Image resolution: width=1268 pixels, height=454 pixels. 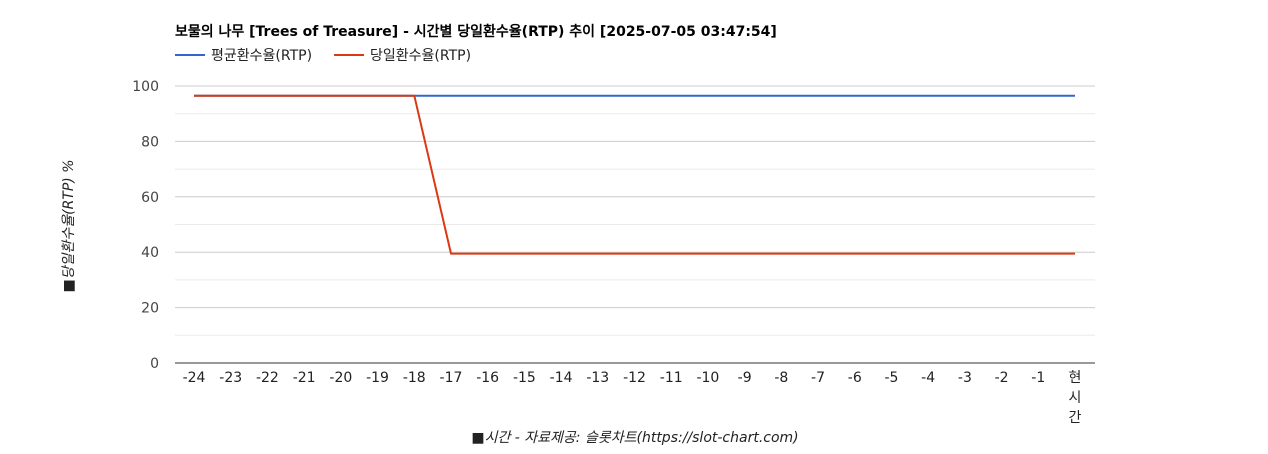 I want to click on legend: 평균환수율(RTP) 당일환수율(RTP), so click(x=323, y=56).